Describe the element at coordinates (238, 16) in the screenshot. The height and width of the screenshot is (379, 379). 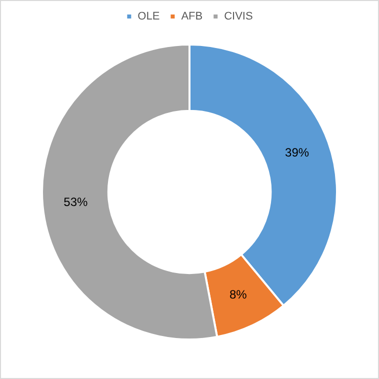
I see `legend-label: CIVIS` at that location.